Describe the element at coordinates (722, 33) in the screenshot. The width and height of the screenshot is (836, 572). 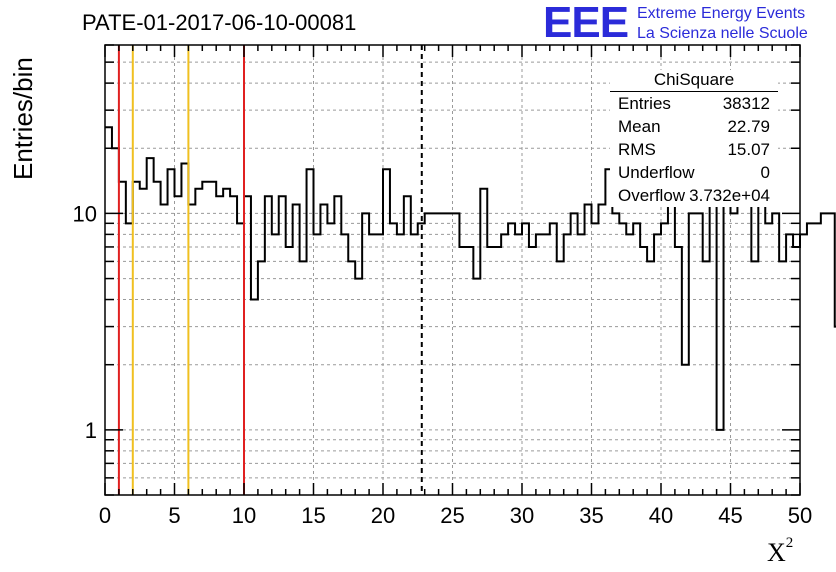
I see `logo-caption-line2: La Scienza nelle Scuole` at that location.